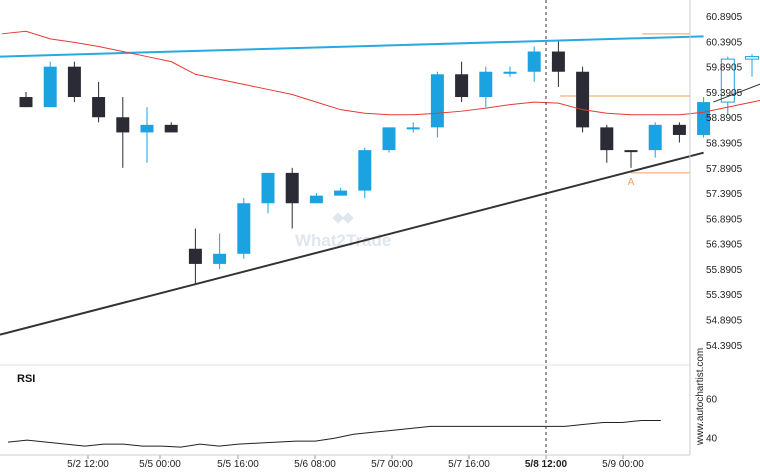 This screenshot has height=475, width=760. I want to click on y-tick-label: 54.8905, so click(724, 321).